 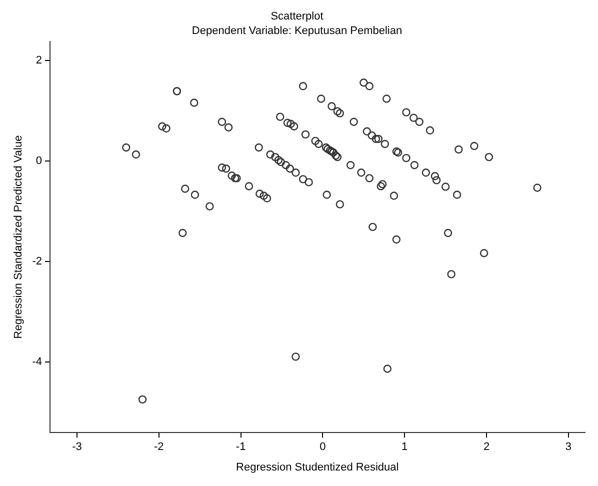 What do you see at coordinates (297, 16) in the screenshot?
I see `chart-title: Scatterplot` at bounding box center [297, 16].